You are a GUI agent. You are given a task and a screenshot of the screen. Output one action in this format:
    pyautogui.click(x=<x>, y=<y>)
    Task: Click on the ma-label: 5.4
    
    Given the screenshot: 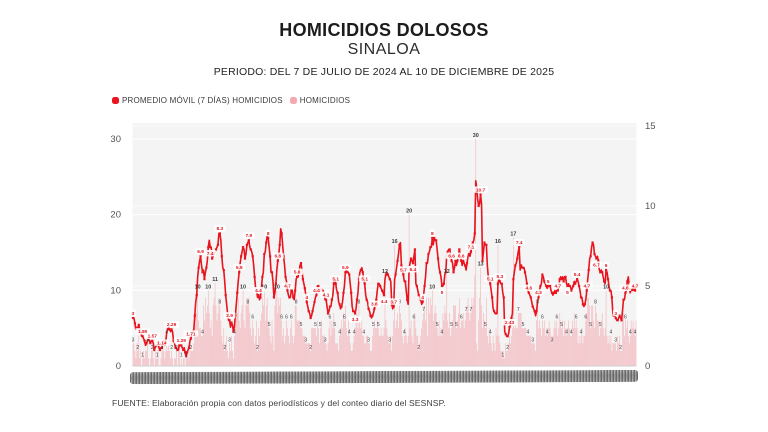 What is the action you would take?
    pyautogui.click(x=577, y=275)
    